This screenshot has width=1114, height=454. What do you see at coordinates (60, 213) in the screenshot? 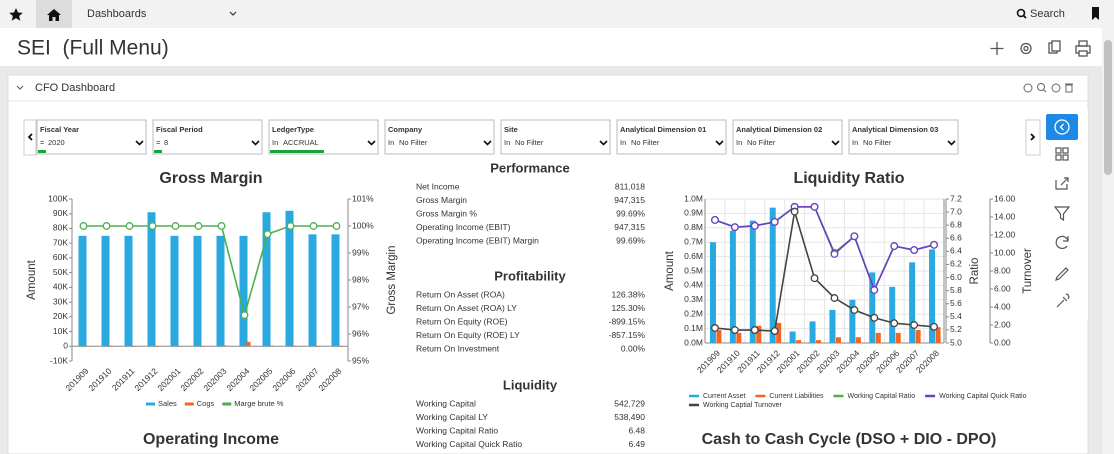
I see `y-tick-label: 90K` at bounding box center [60, 213].